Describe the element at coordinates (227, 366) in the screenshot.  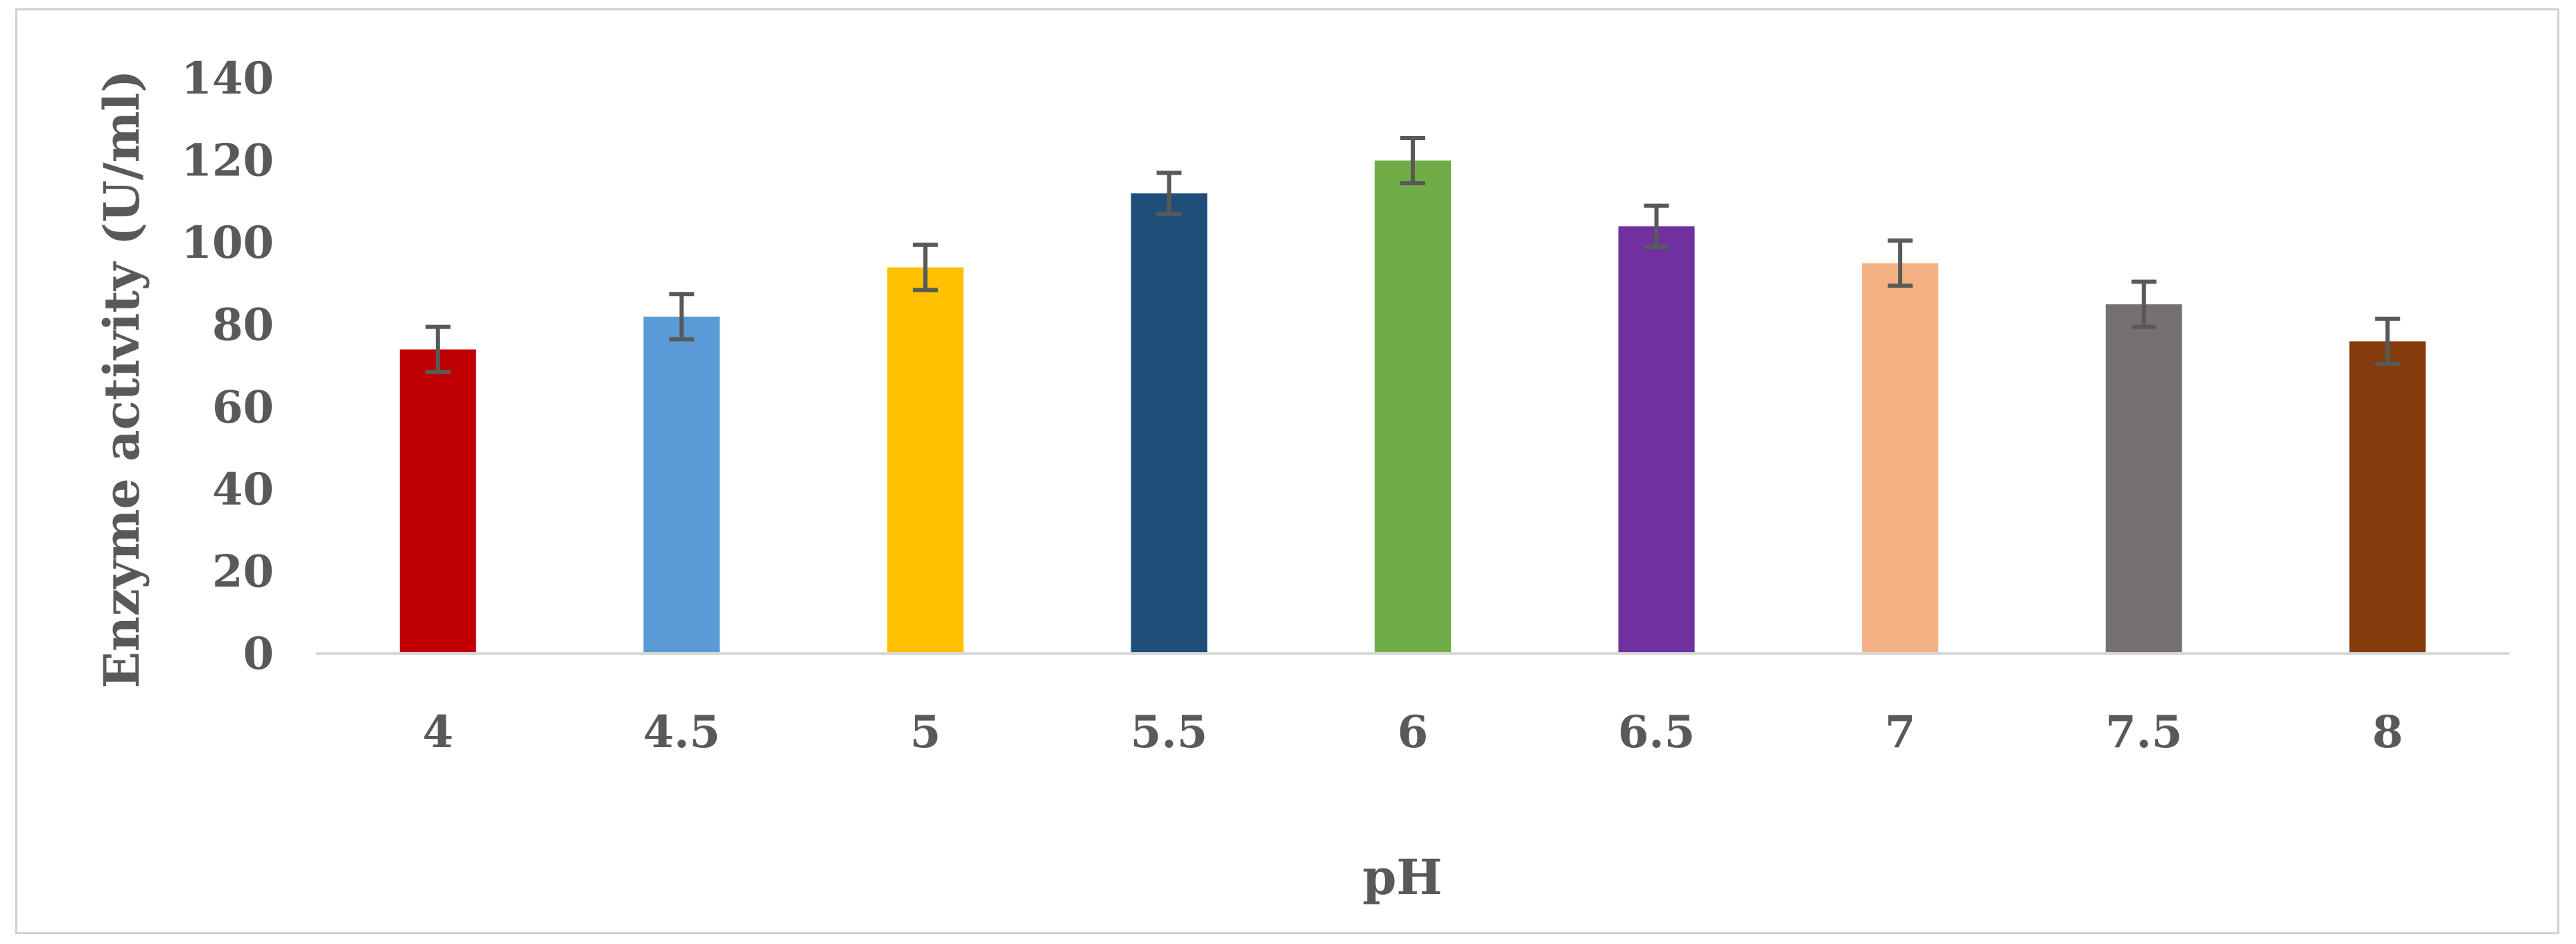
I see `y-axis-ticks: 0 20 40 60 80 100 120 140` at that location.